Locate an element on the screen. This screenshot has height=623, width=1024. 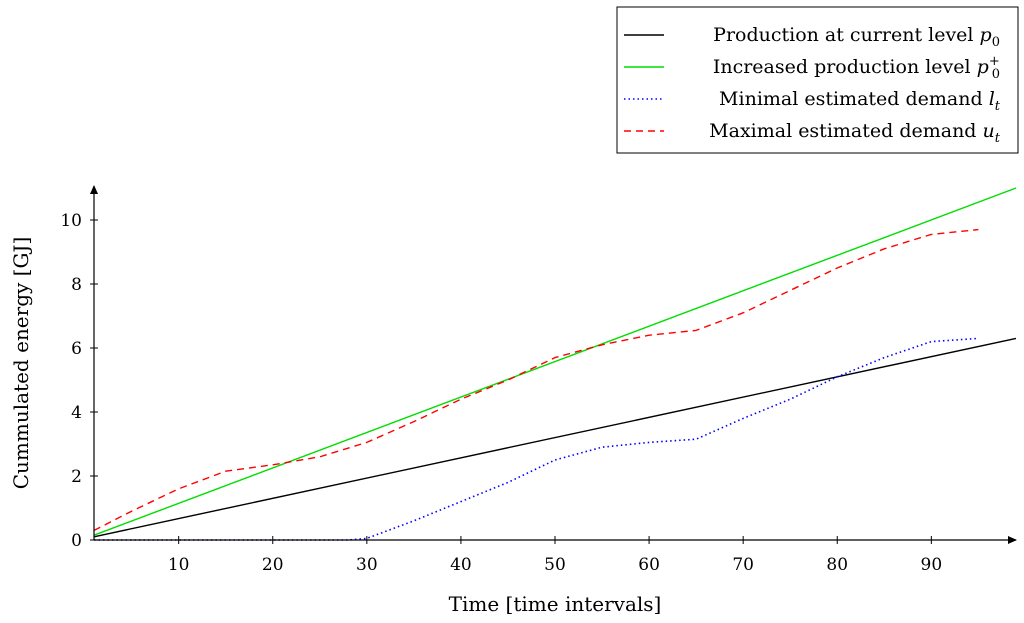
y-tick-label: 8 is located at coordinates (76, 285).